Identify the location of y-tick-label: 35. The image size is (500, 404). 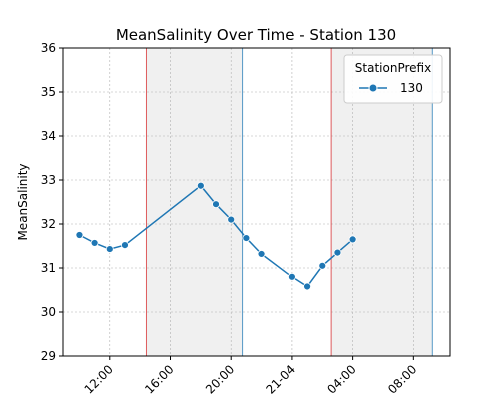
(48, 92).